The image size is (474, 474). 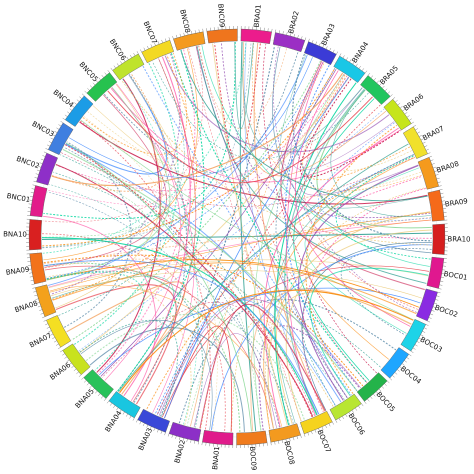 What do you see at coordinates (43, 129) in the screenshot?
I see `chromosome-label-bnc03: BNC03` at bounding box center [43, 129].